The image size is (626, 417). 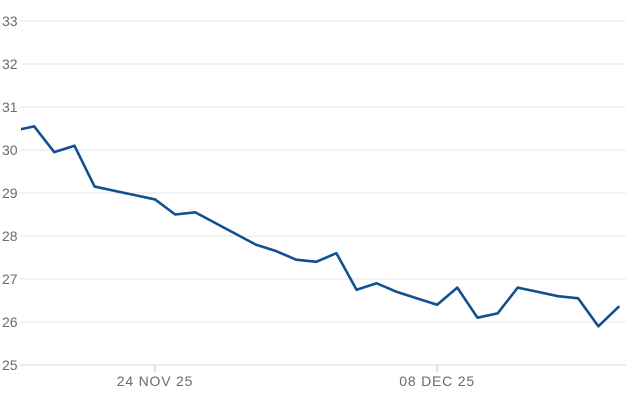 What do you see at coordinates (10, 365) in the screenshot?
I see `y-axis-label: 25` at bounding box center [10, 365].